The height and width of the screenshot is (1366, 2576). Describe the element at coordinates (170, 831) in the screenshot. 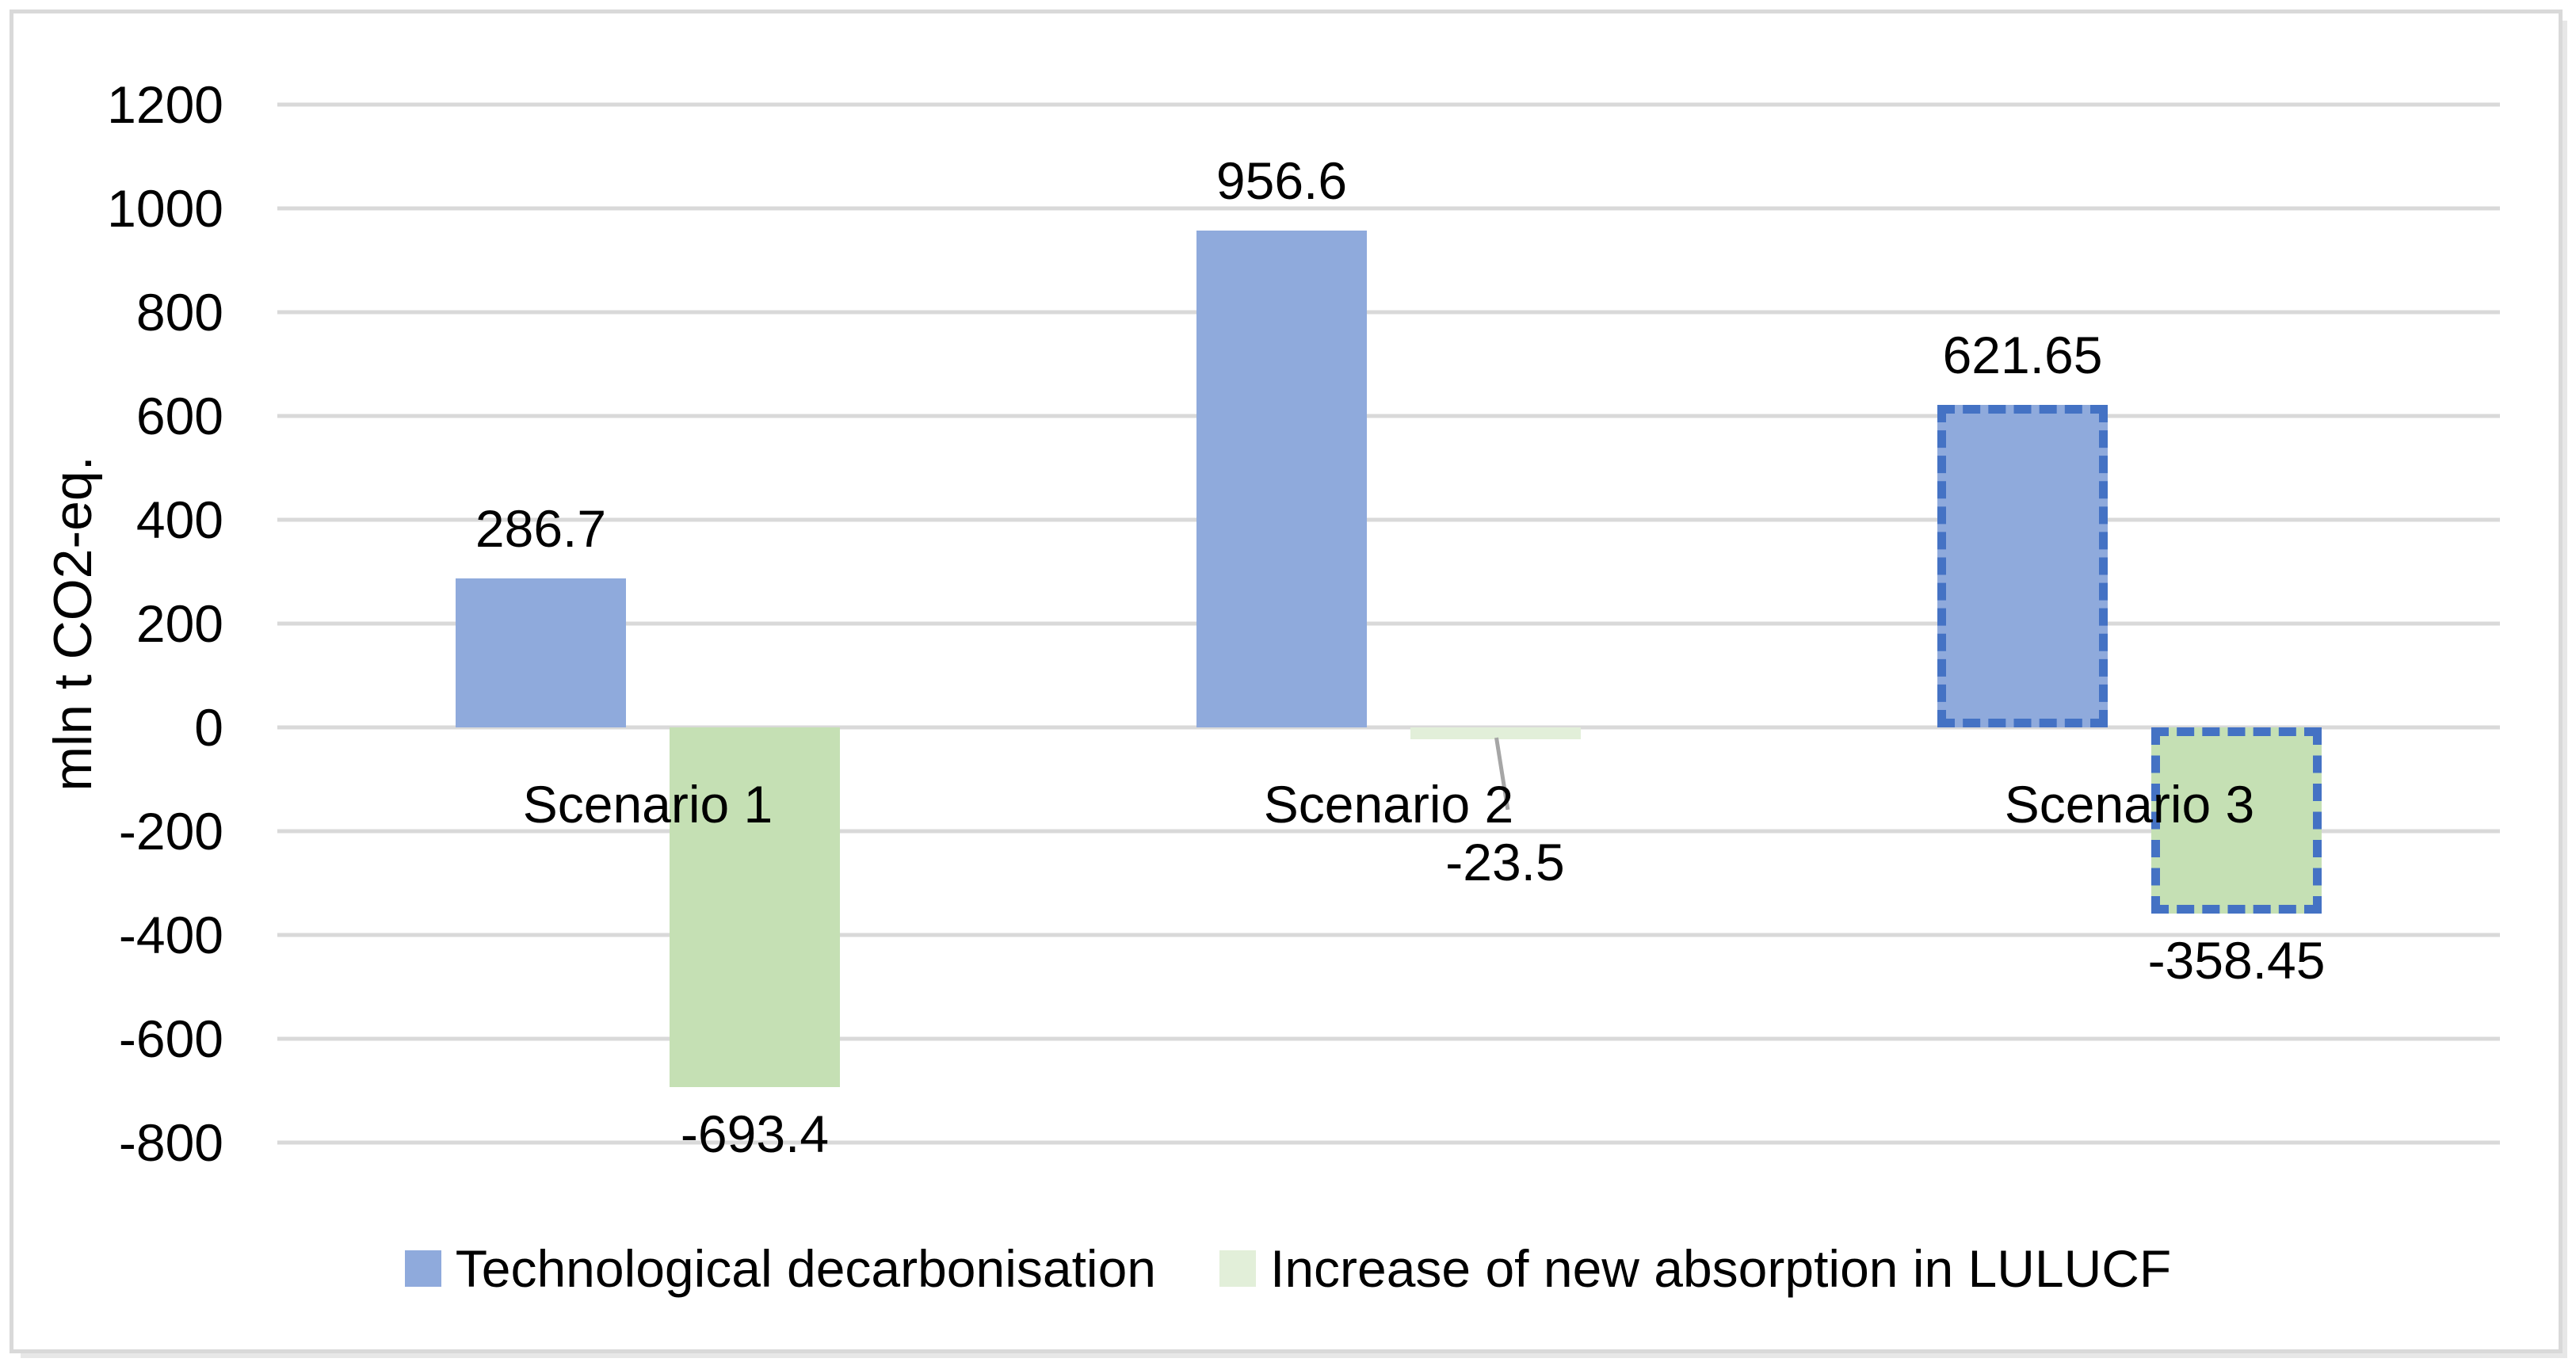

I see `y-tick-label--200: -200` at that location.